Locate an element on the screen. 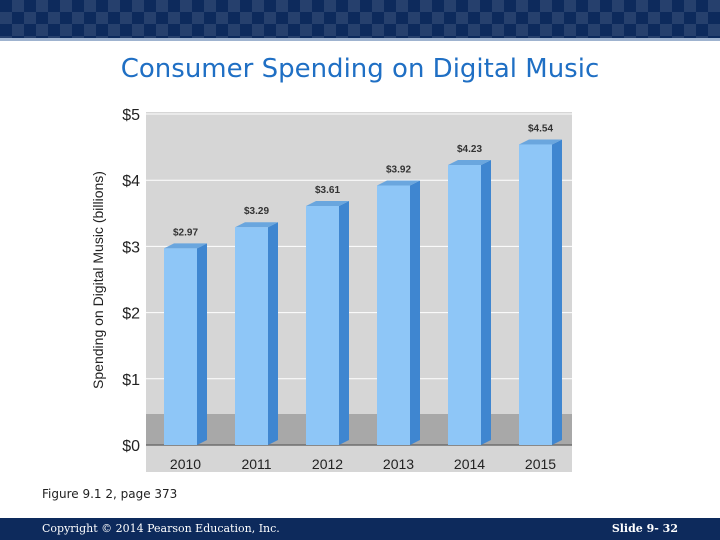 This screenshot has width=720, height=540. value-label: $3.61 is located at coordinates (327, 190).